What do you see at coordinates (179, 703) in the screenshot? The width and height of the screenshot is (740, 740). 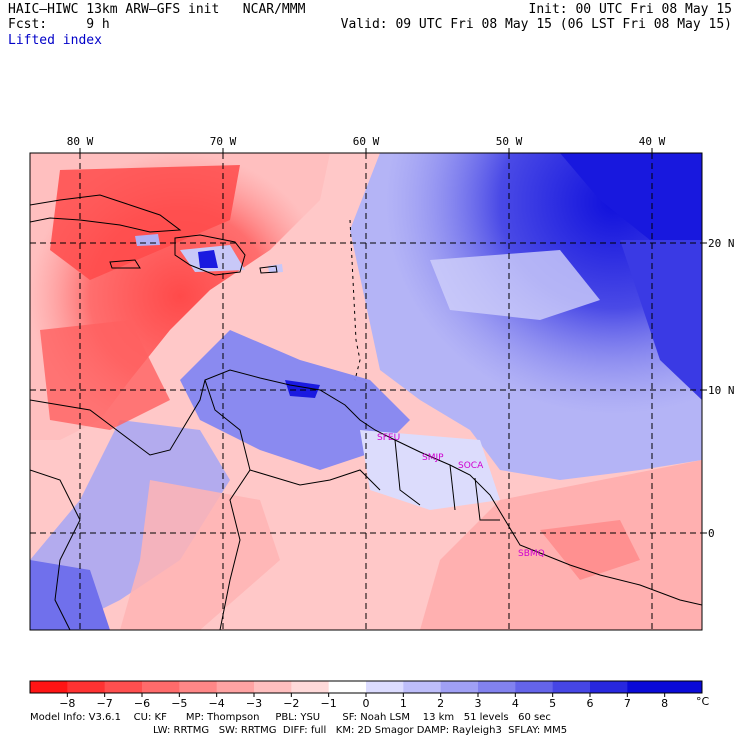 I see `colorbar-tick-label: −5` at bounding box center [179, 703].